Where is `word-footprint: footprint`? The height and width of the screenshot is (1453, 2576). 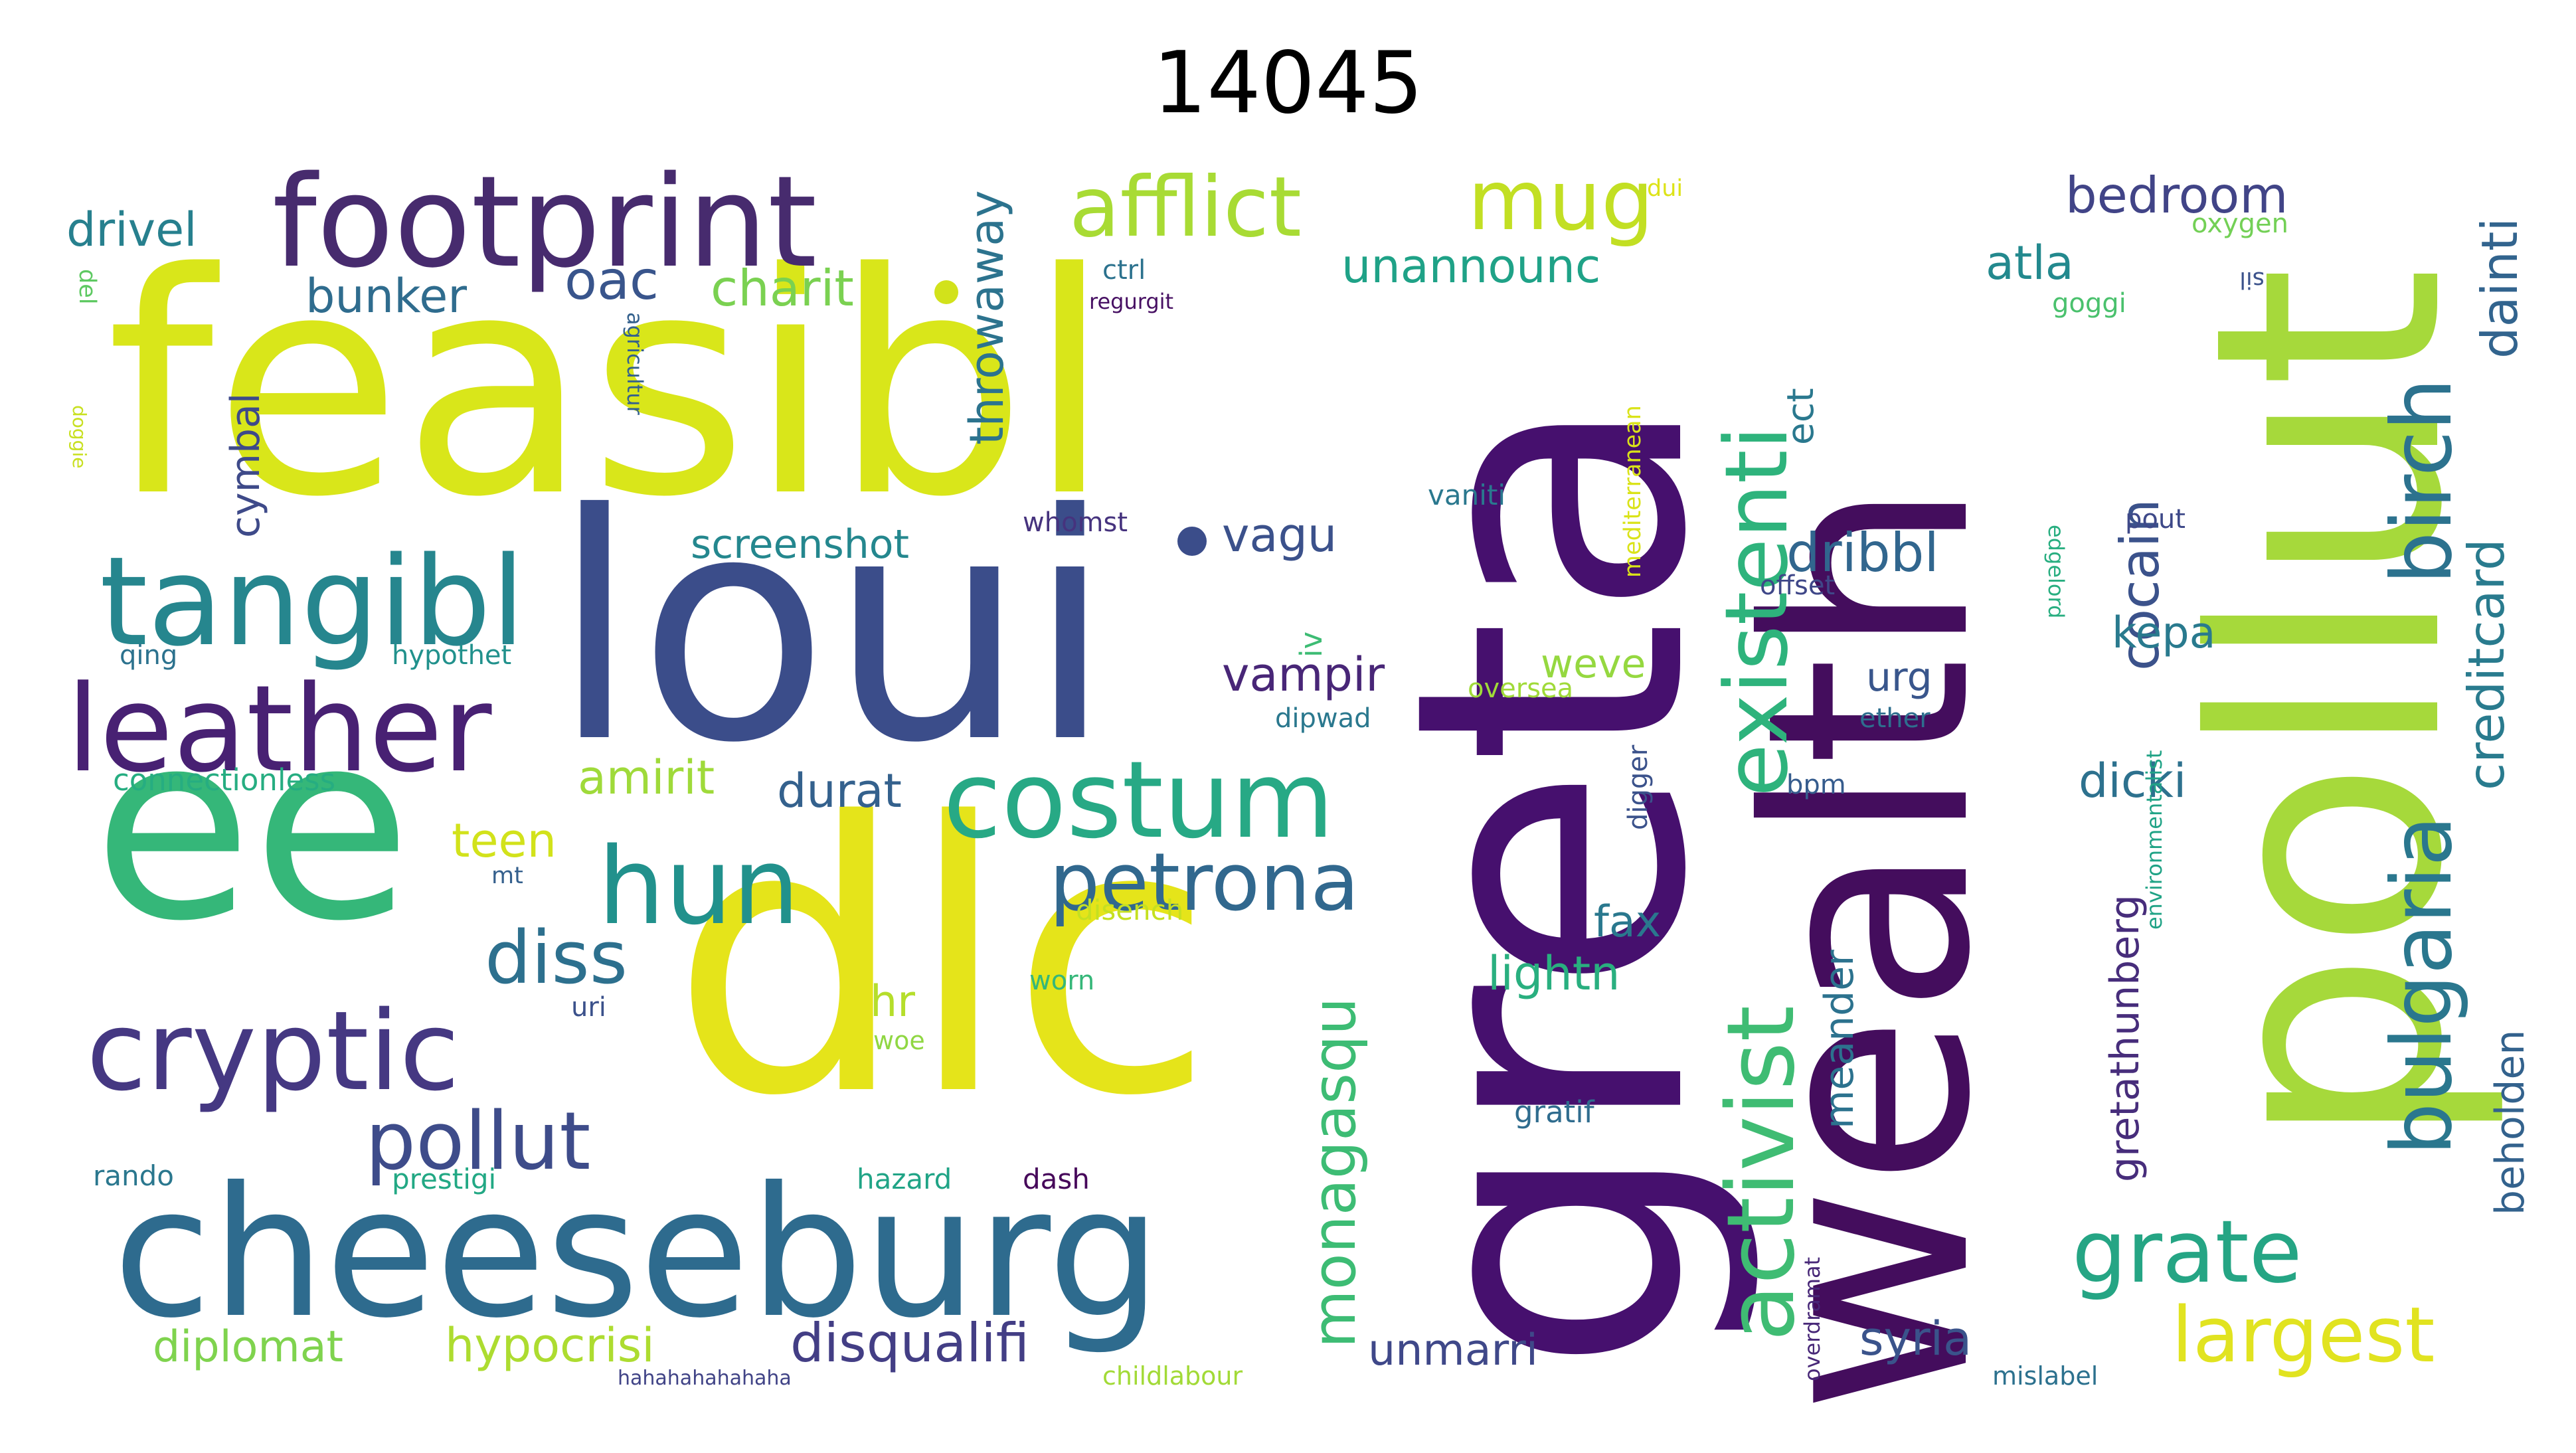
word-footprint: footprint is located at coordinates (544, 222).